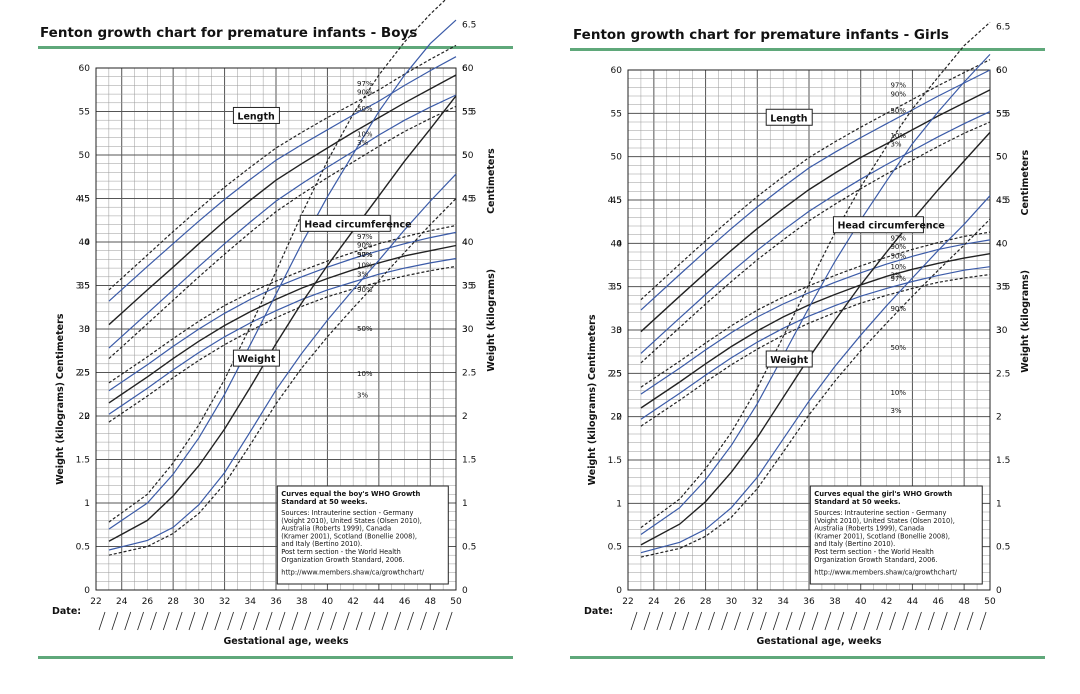 The height and width of the screenshot is (694, 1080). Describe the element at coordinates (815, 343) in the screenshot. I see `head-circumference-curve-10pct` at that location.